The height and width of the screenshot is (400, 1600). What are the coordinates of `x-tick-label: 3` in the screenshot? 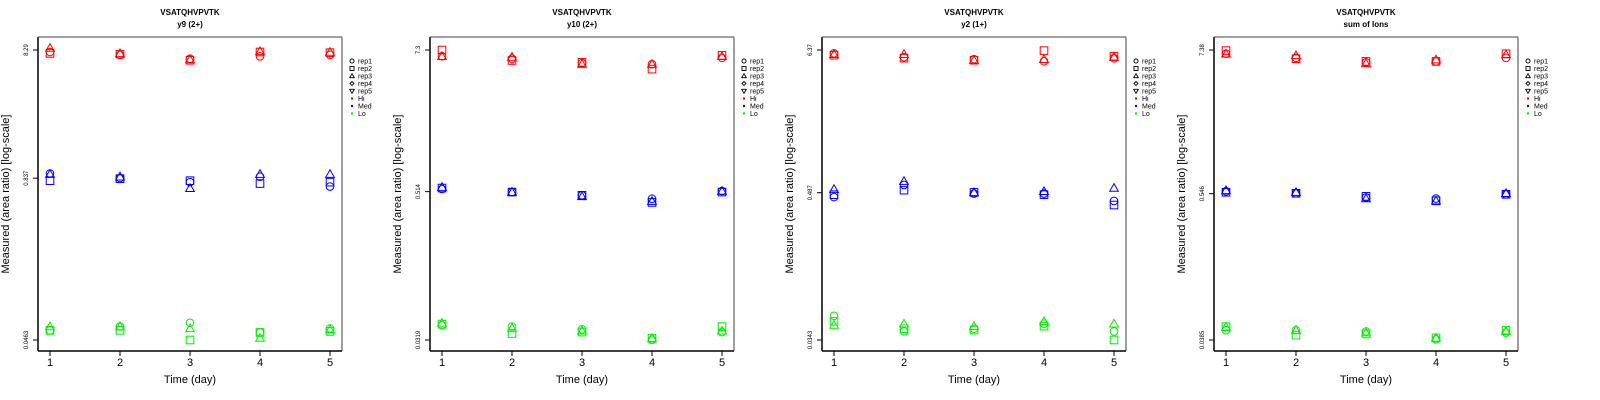 It's located at (1366, 363).